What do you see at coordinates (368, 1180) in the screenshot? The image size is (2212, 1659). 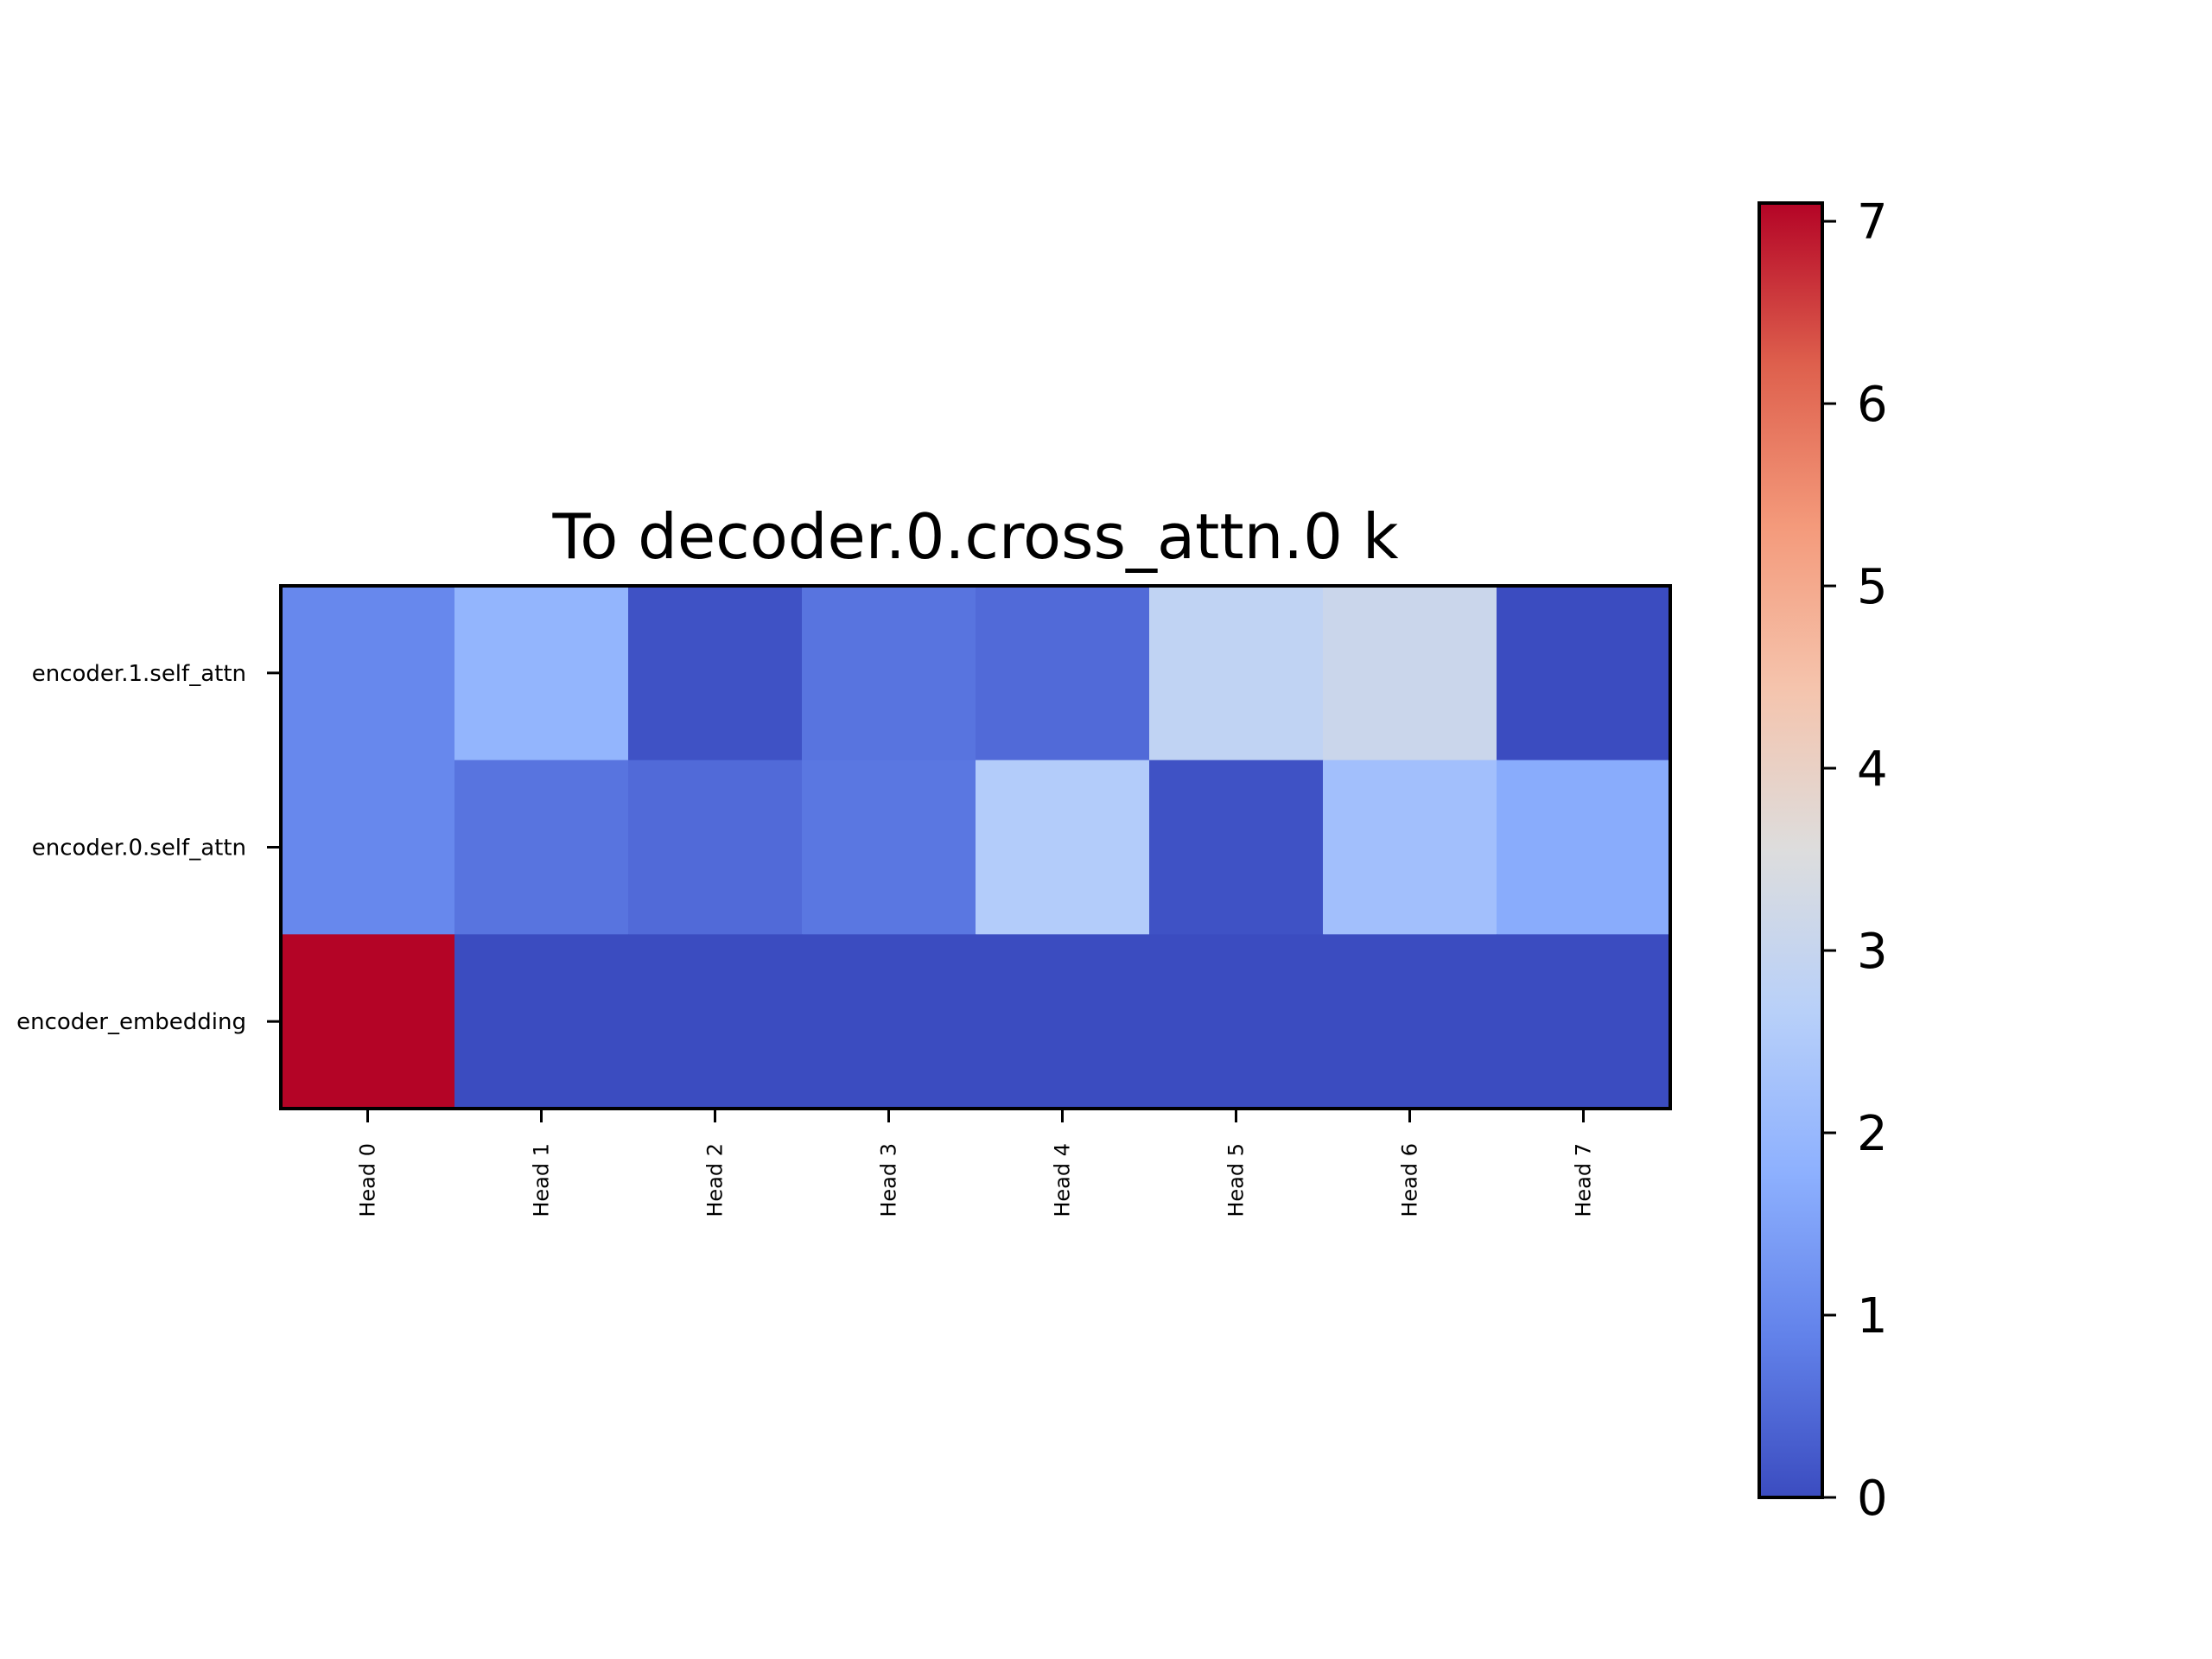 I see `x-tick-label: Head 0` at bounding box center [368, 1180].